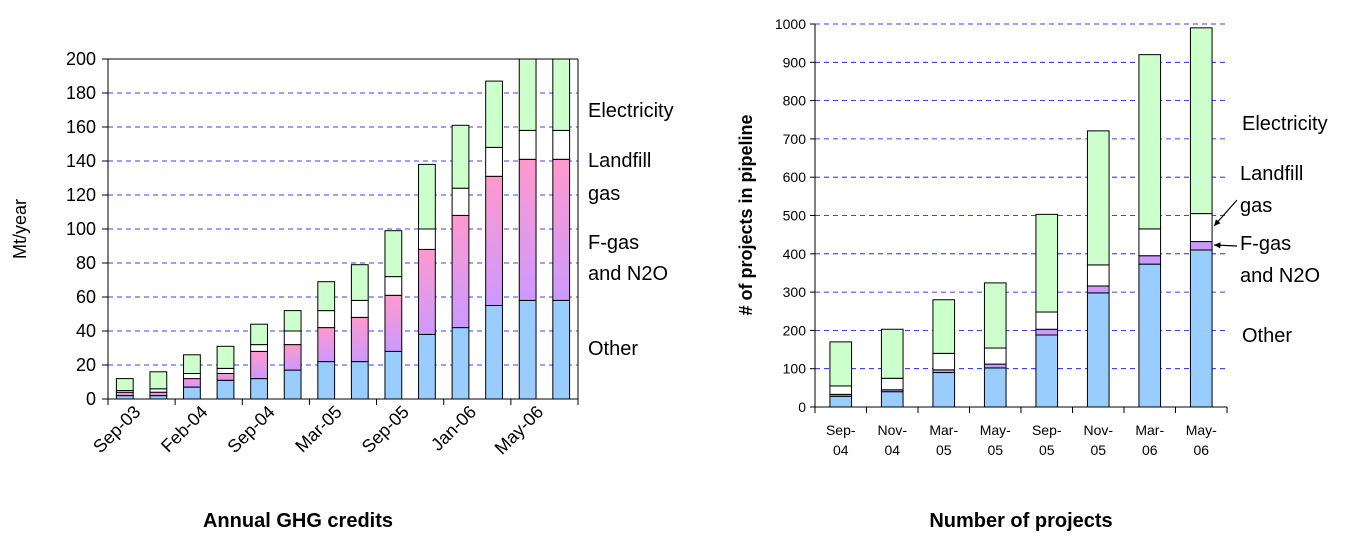 The width and height of the screenshot is (1346, 540). Describe the element at coordinates (1201, 430) in the screenshot. I see `x-category-label: May-` at that location.